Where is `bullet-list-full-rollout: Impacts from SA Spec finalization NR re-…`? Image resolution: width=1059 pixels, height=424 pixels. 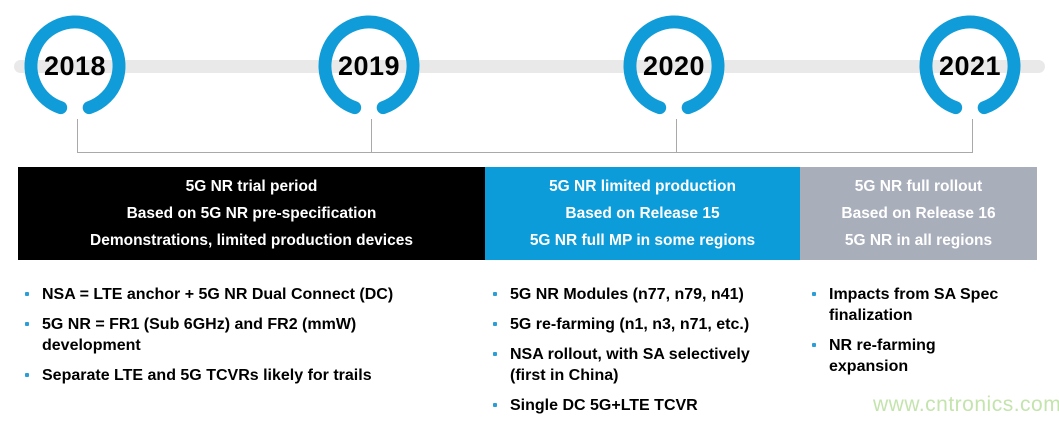 bullet-list-full-rollout: Impacts from SA Spec finalization NR re-… is located at coordinates (919, 335).